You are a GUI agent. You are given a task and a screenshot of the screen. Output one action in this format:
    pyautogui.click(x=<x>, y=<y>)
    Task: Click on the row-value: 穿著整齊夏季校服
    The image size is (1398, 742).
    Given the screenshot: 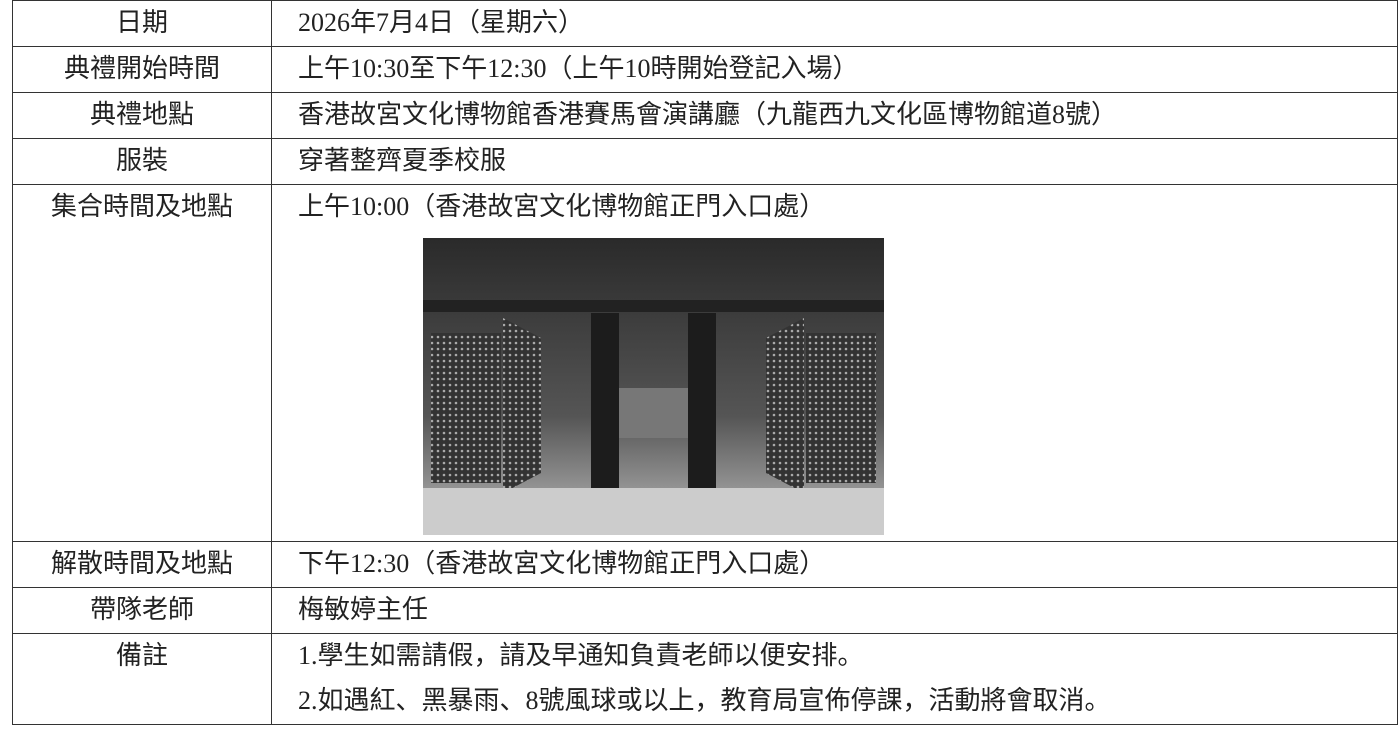 What is the action you would take?
    pyautogui.click(x=834, y=161)
    